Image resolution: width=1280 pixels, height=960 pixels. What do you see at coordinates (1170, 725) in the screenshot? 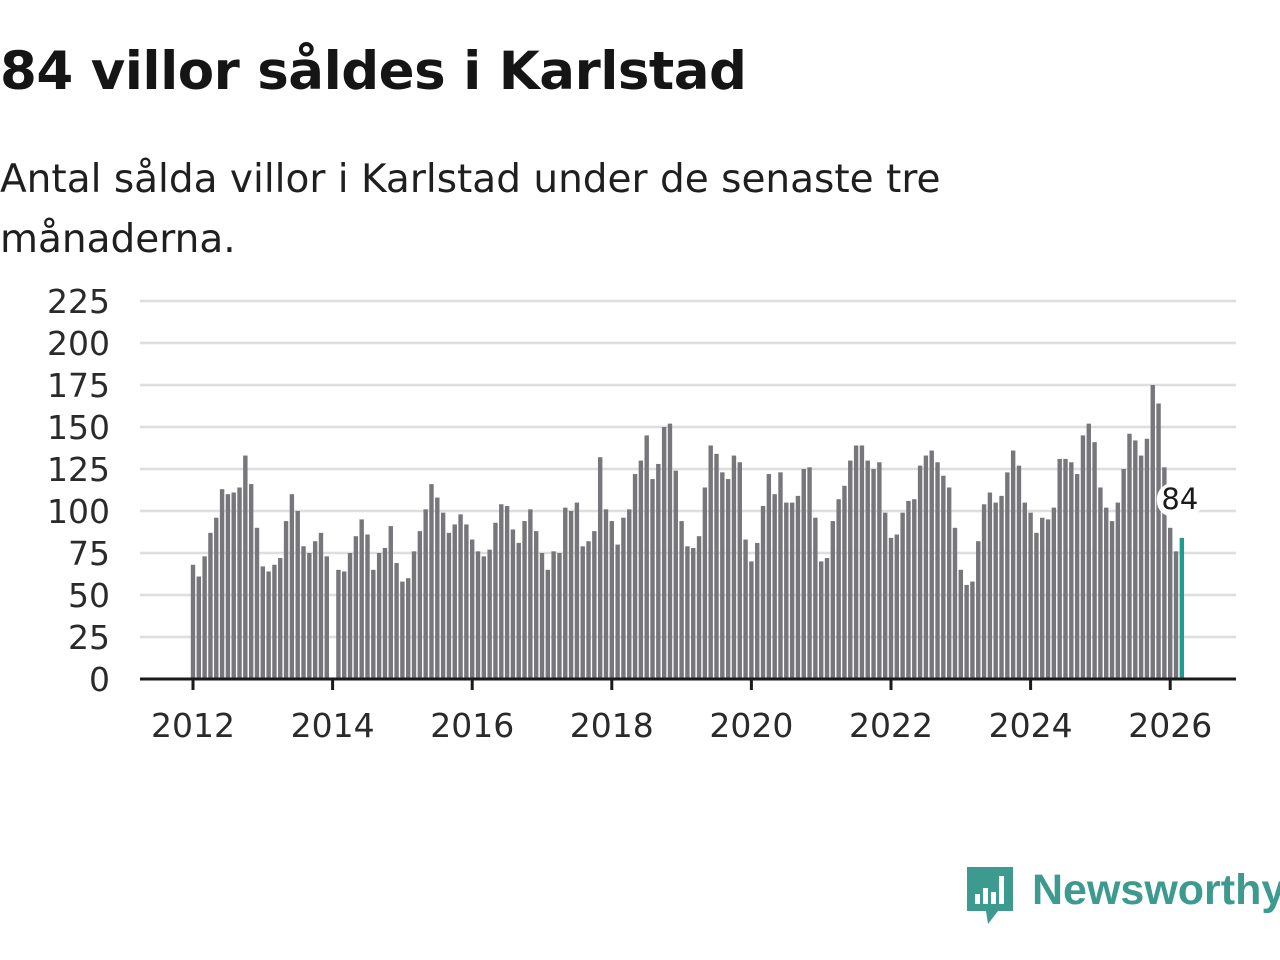
I see `x-tick-label: 2026` at bounding box center [1170, 725].